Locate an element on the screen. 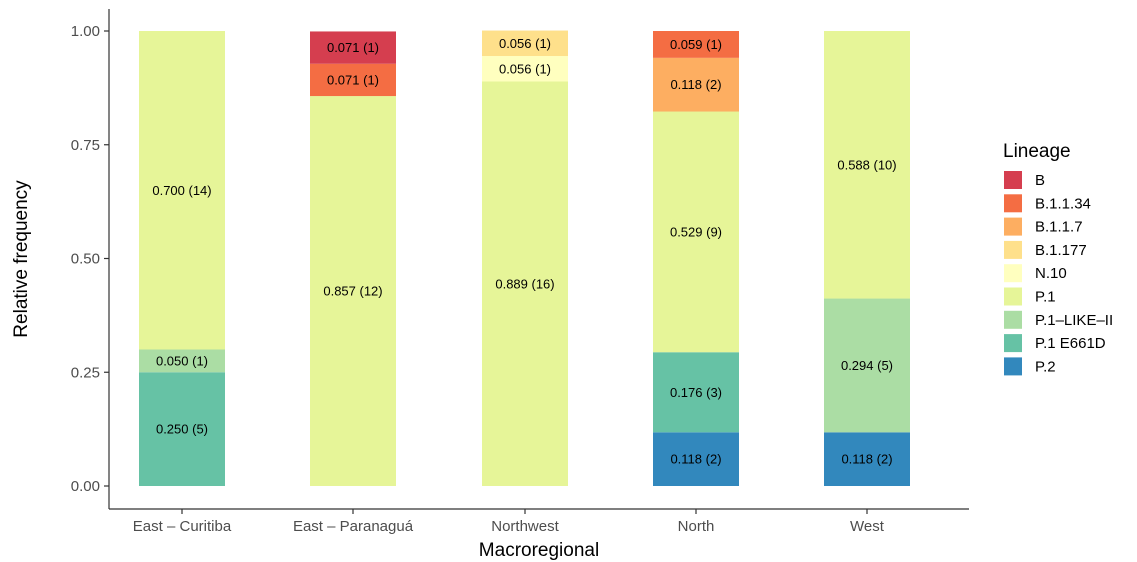 The width and height of the screenshot is (1137, 562). bar-segment-label: 0.176 (3) is located at coordinates (696, 392).